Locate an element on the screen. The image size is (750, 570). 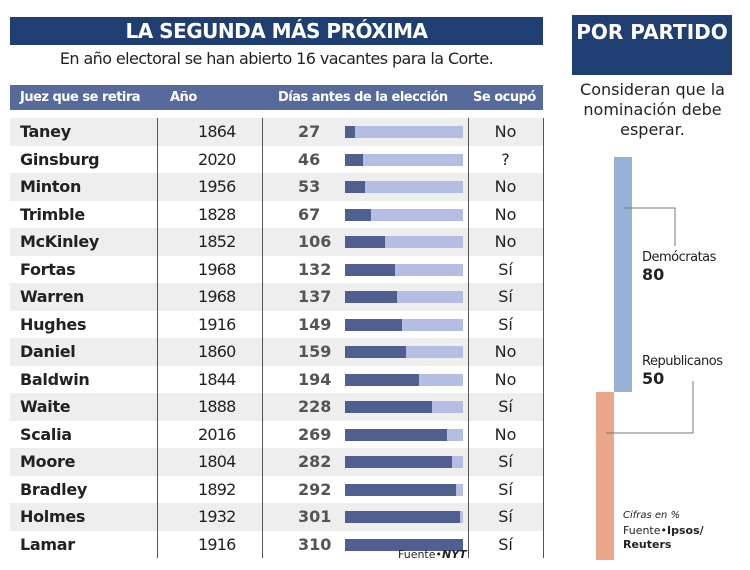
header-year: Año is located at coordinates (183, 97).